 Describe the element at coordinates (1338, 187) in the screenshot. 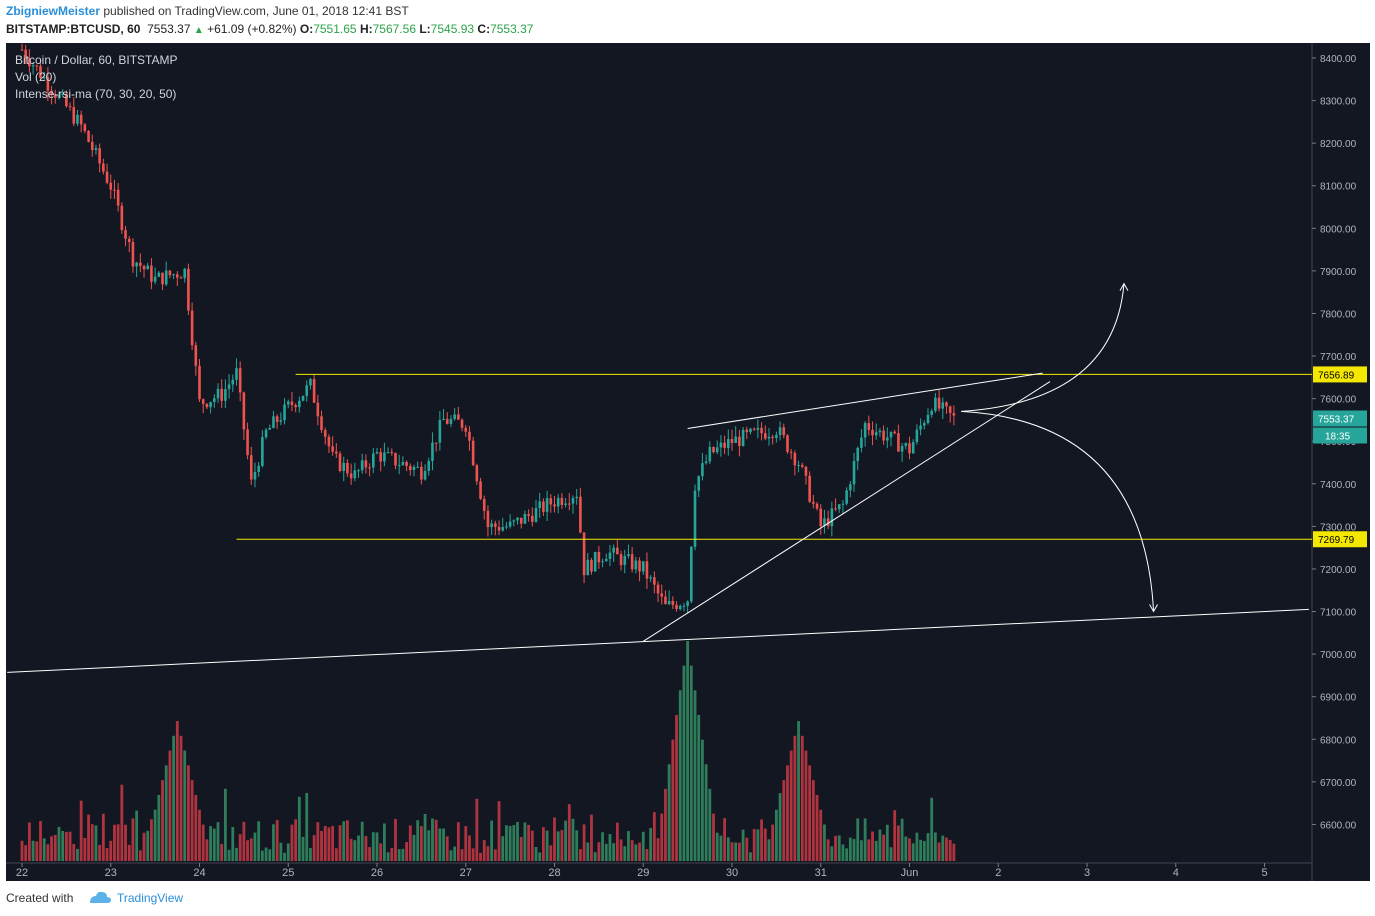

I see `y-tick-label: 8100.00` at that location.